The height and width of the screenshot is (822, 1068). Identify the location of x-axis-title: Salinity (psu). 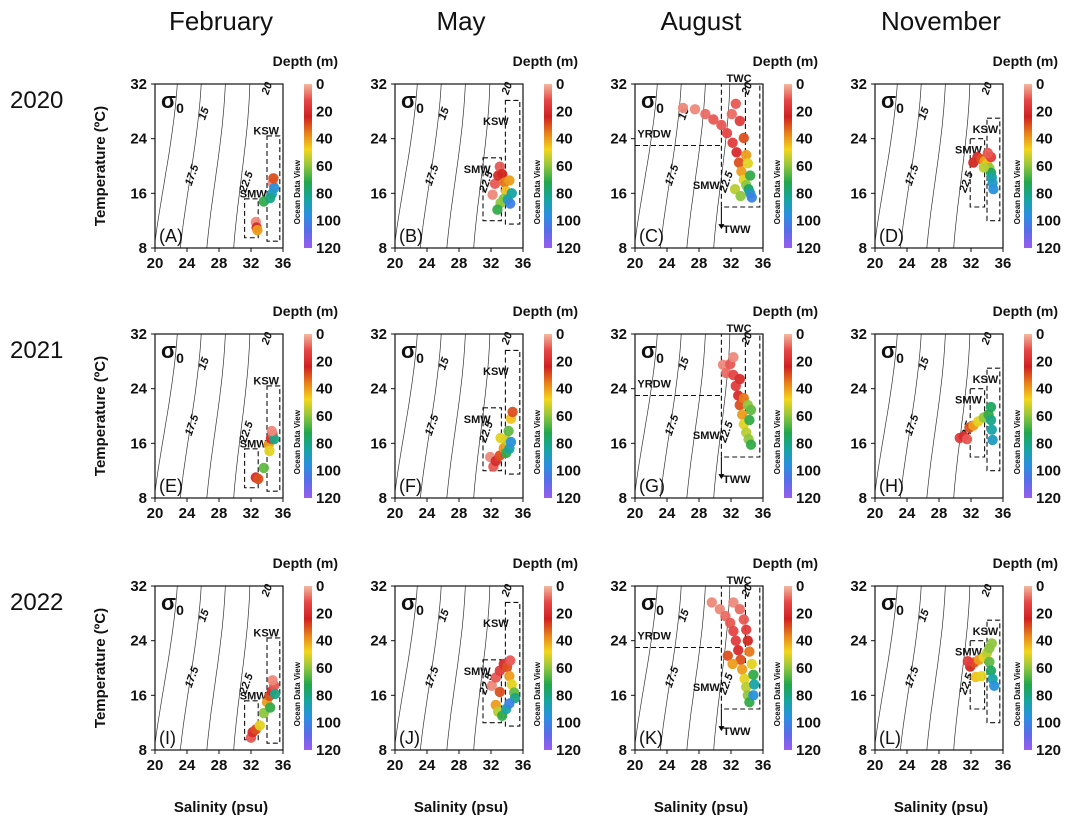
(461, 807).